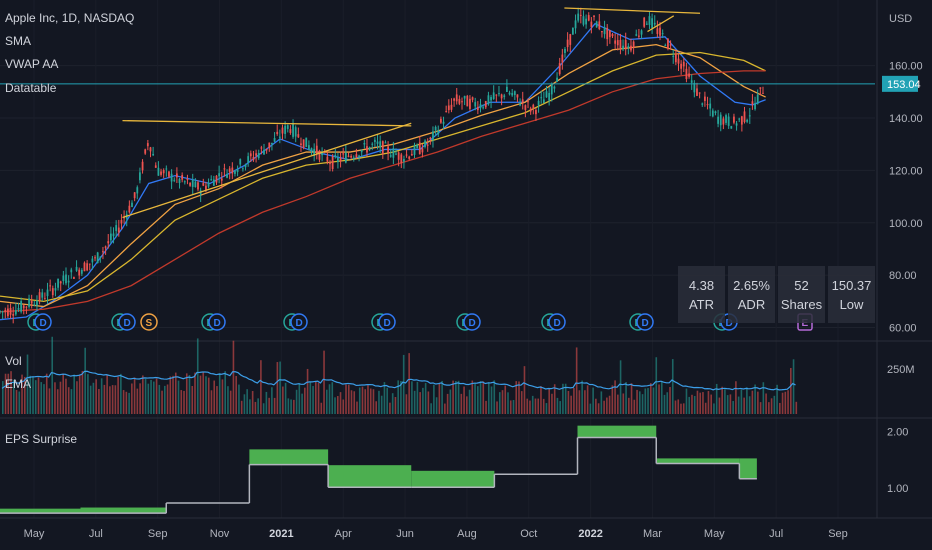 This screenshot has width=932, height=550. I want to click on time-tick-label: May, so click(714, 534).